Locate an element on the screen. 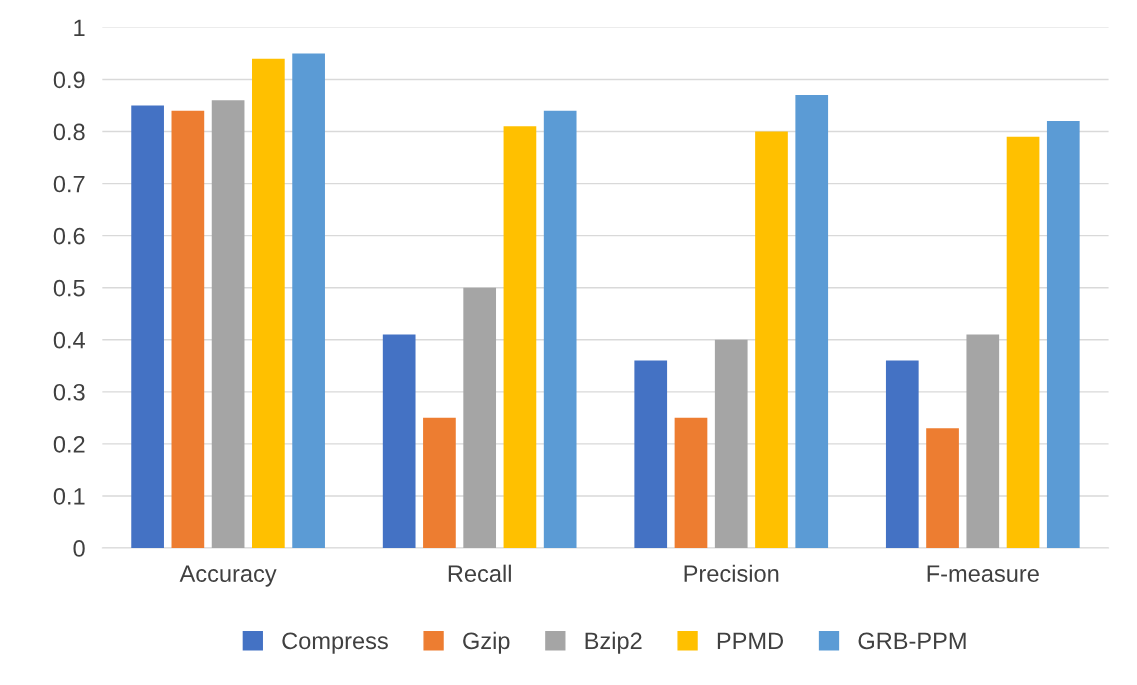 Image resolution: width=1137 pixels, height=685 pixels. legend-label: GRB-PPM is located at coordinates (912, 641).